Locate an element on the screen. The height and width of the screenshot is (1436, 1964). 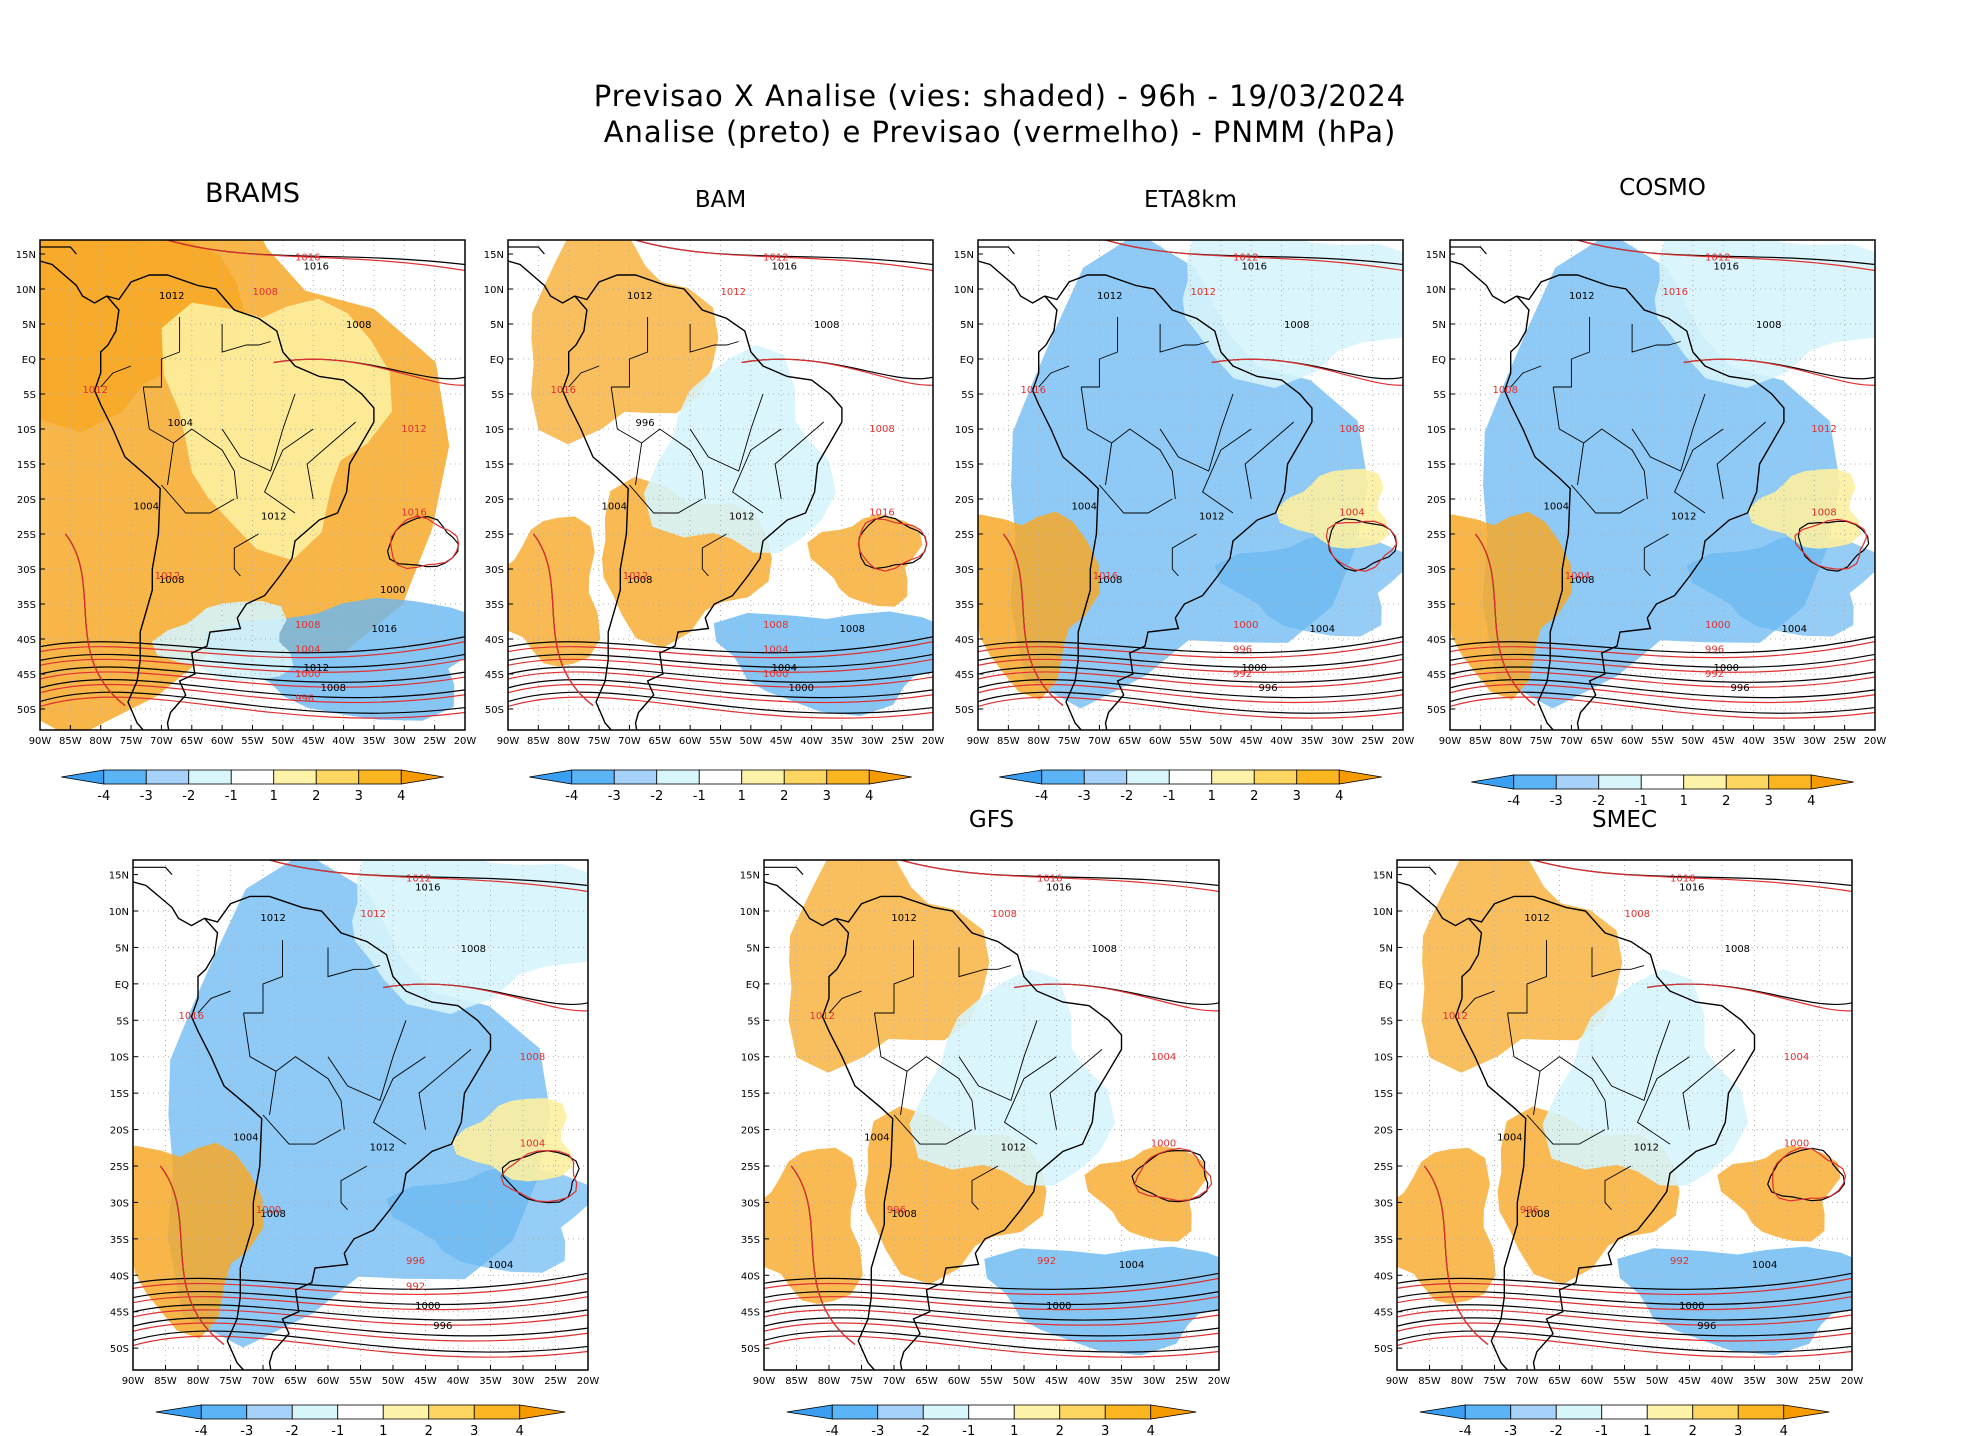
lat-tick-label: EQ is located at coordinates (497, 360).